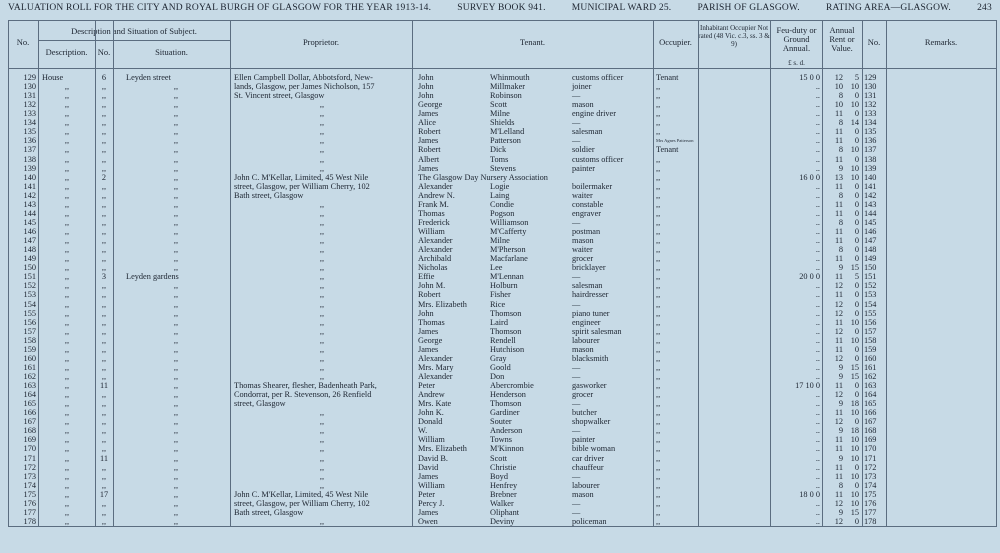 This screenshot has height=553, width=1000. Describe the element at coordinates (854, 431) in the screenshot. I see `rent-shillings: 18` at that location.